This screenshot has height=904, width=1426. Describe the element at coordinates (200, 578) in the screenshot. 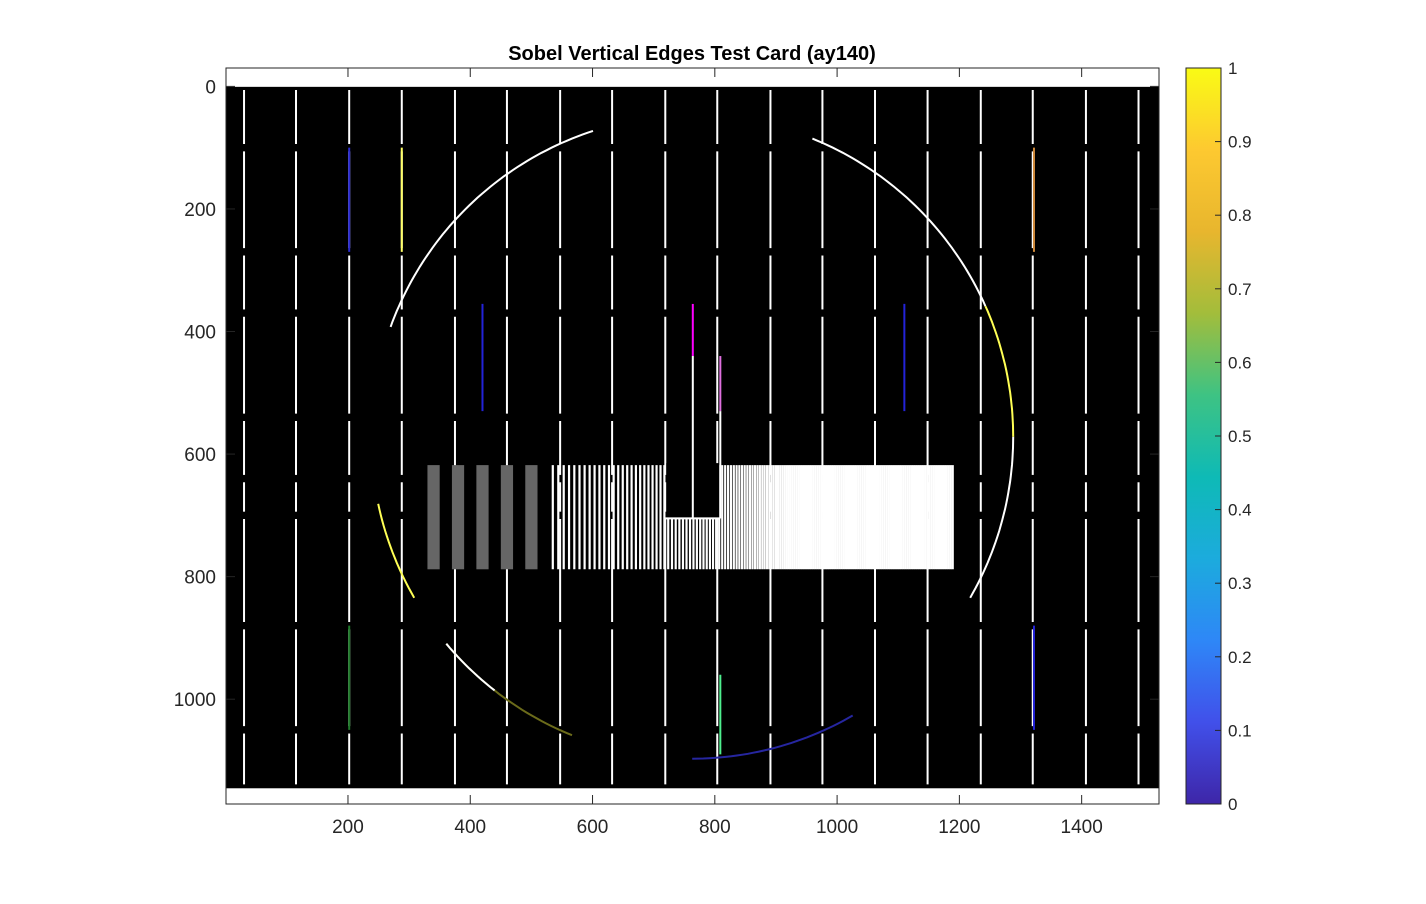

I see `y-tick-label: 800` at that location.